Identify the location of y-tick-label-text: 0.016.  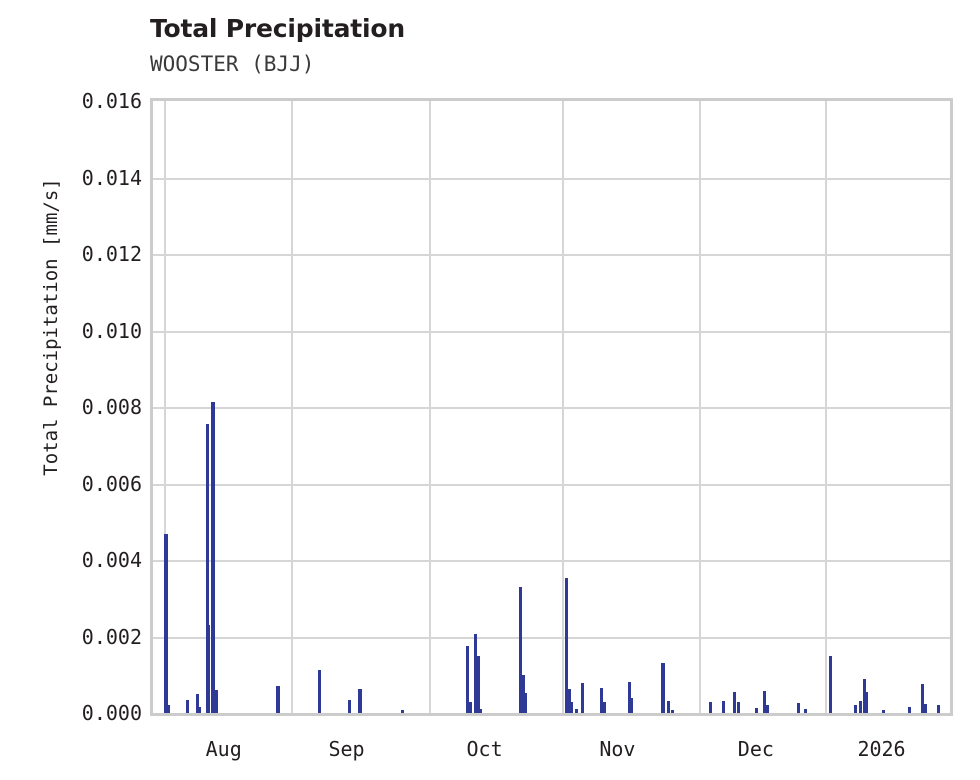
(111, 101).